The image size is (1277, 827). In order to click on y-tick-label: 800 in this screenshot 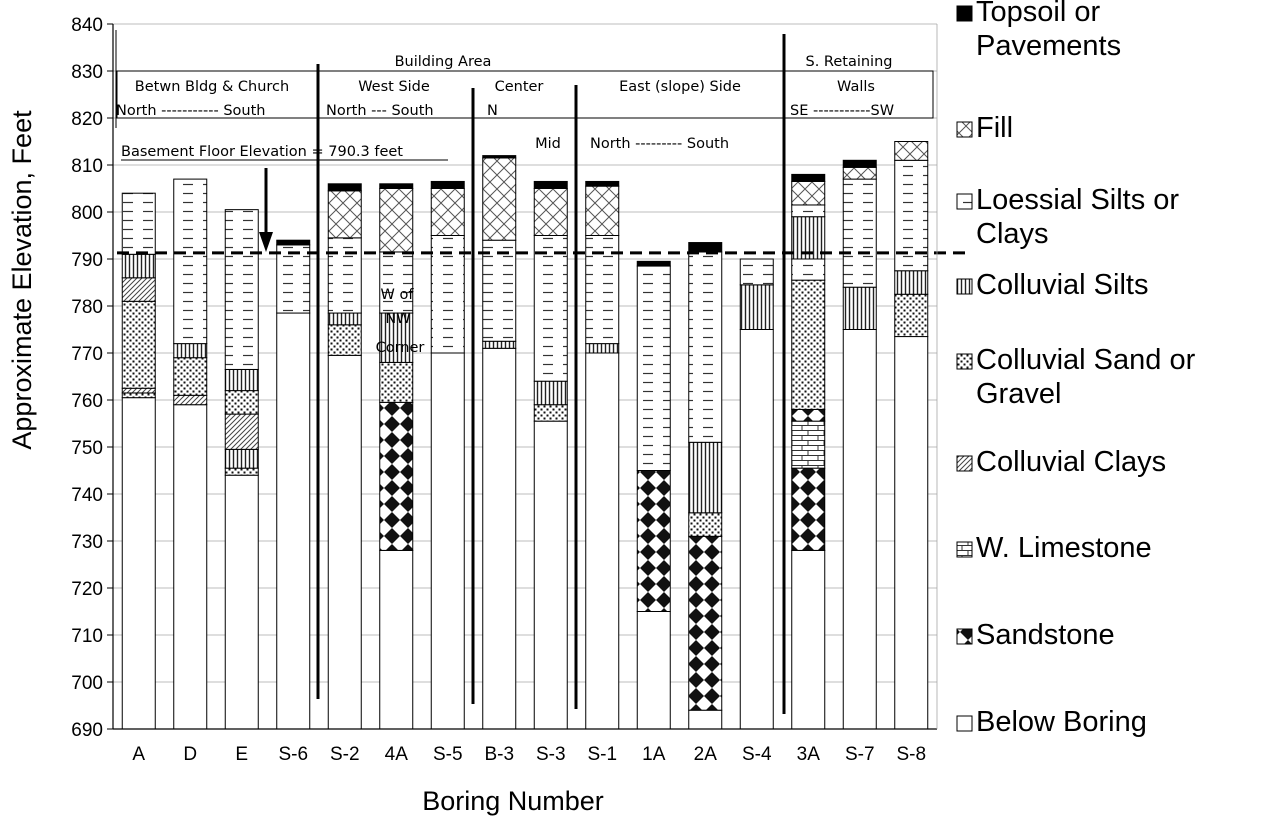, I will do `click(87, 213)`.